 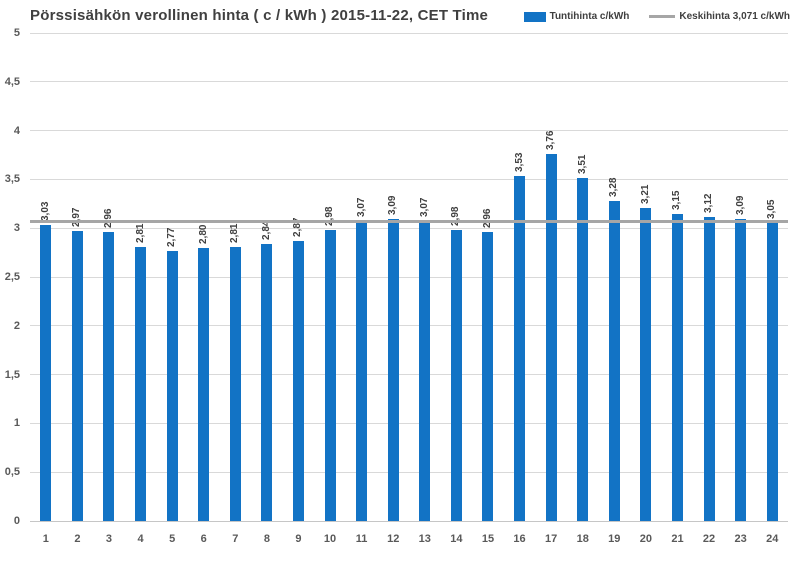 I want to click on y-axis-labels: 0 0,5 1 1,5 2 2,5 3 3,5 4 4,5 5, so click(x=10, y=277).